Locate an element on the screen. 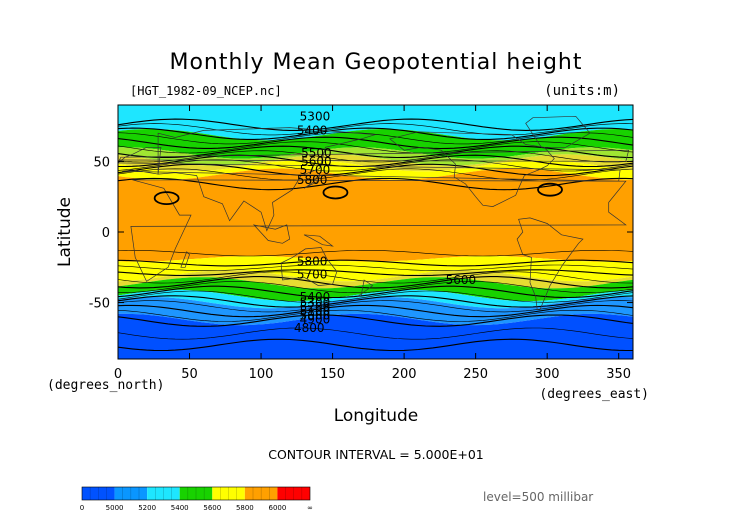  contour-label: 4800 is located at coordinates (309, 328).